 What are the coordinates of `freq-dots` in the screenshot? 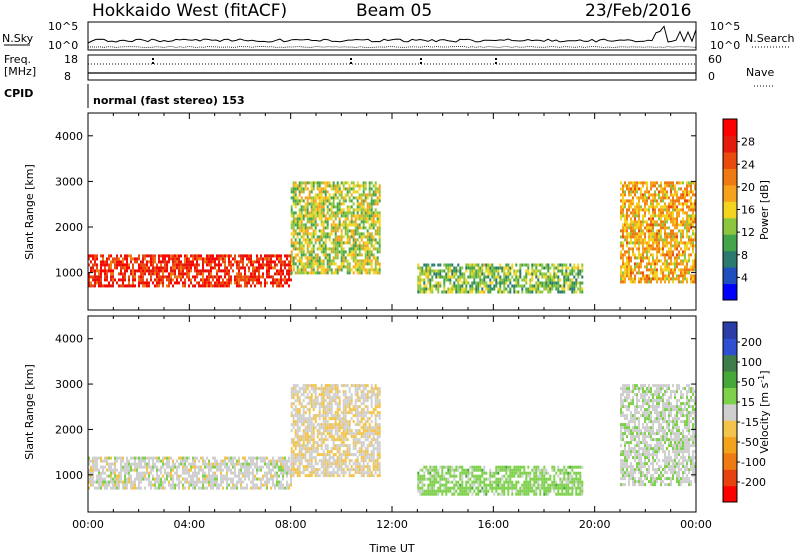 It's located at (324, 61).